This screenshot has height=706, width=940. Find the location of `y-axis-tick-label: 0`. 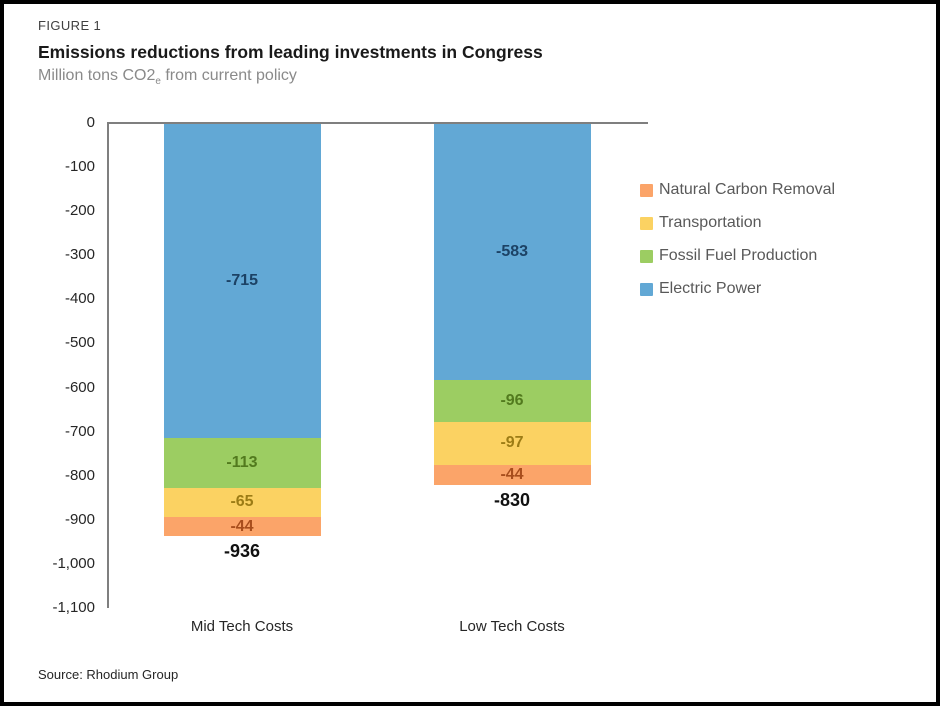

y-axis-tick-label: 0 is located at coordinates (90, 122).